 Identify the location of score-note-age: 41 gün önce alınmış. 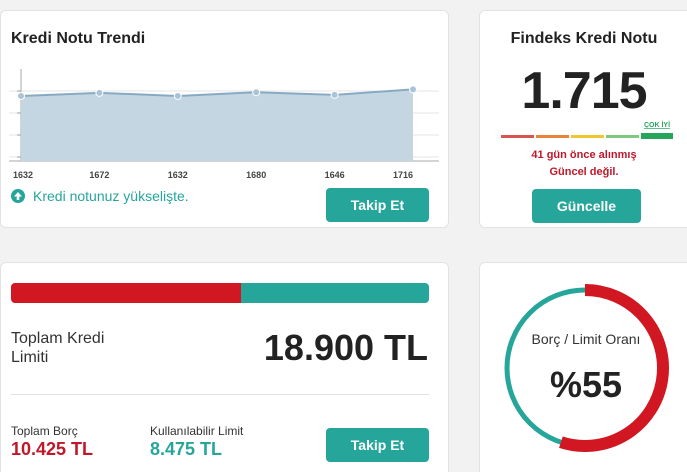
(584, 155).